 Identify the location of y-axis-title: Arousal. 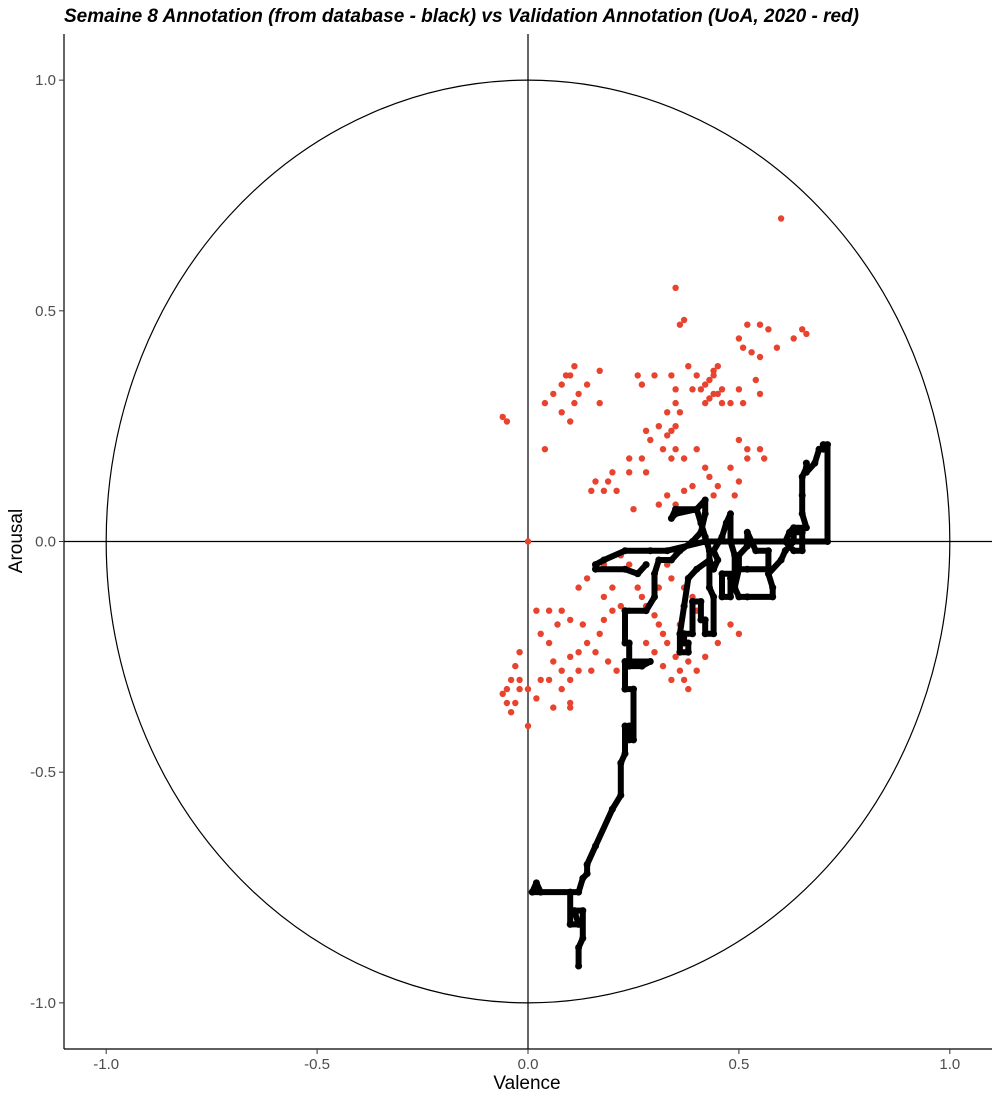
(16, 541).